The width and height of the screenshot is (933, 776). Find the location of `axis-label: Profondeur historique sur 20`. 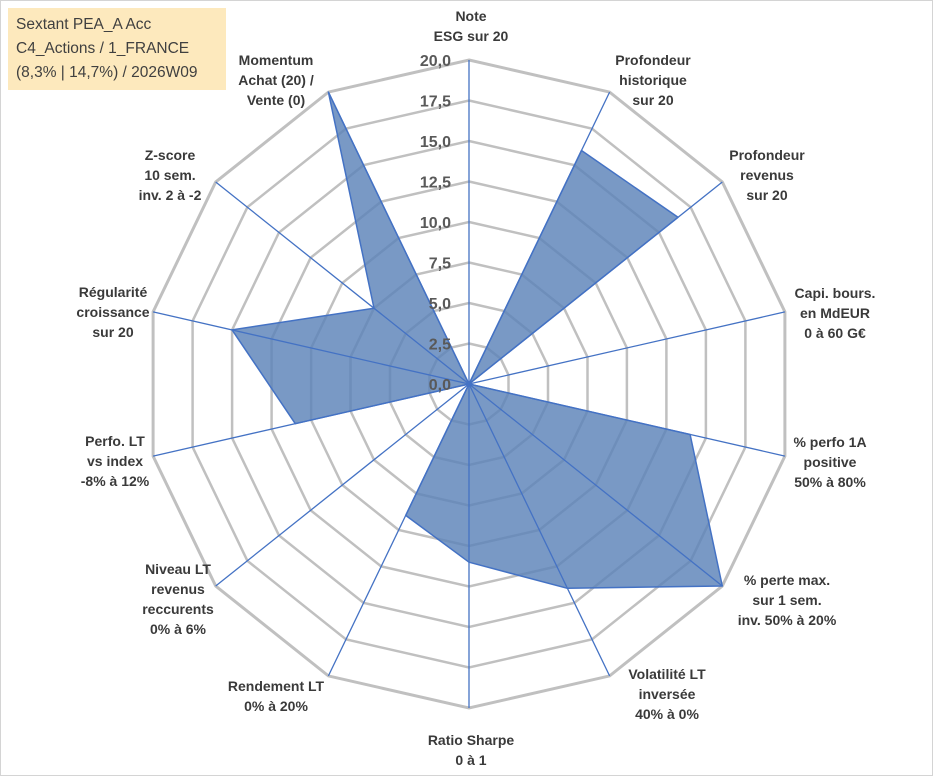

axis-label: Profondeur historique sur 20 is located at coordinates (653, 80).